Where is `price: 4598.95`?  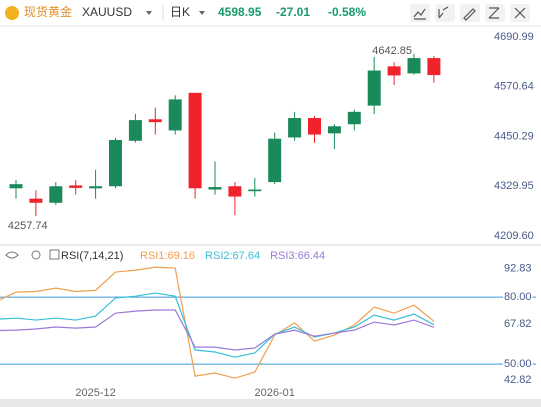
price: 4598.95 is located at coordinates (240, 12).